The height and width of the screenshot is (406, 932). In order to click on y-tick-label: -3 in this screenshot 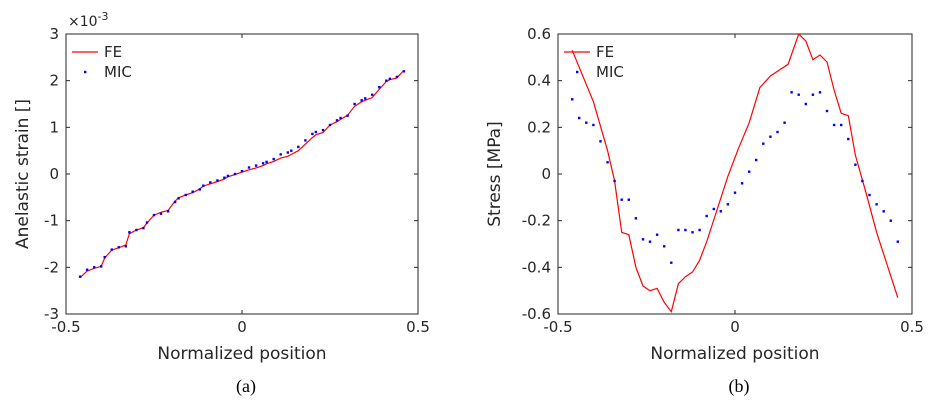, I will do `click(51, 314)`.